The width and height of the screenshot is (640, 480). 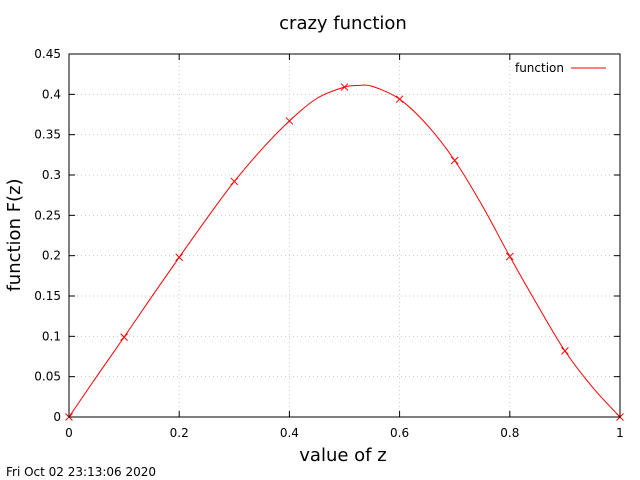 What do you see at coordinates (47, 296) in the screenshot?
I see `y-tick-label: 0.15` at bounding box center [47, 296].